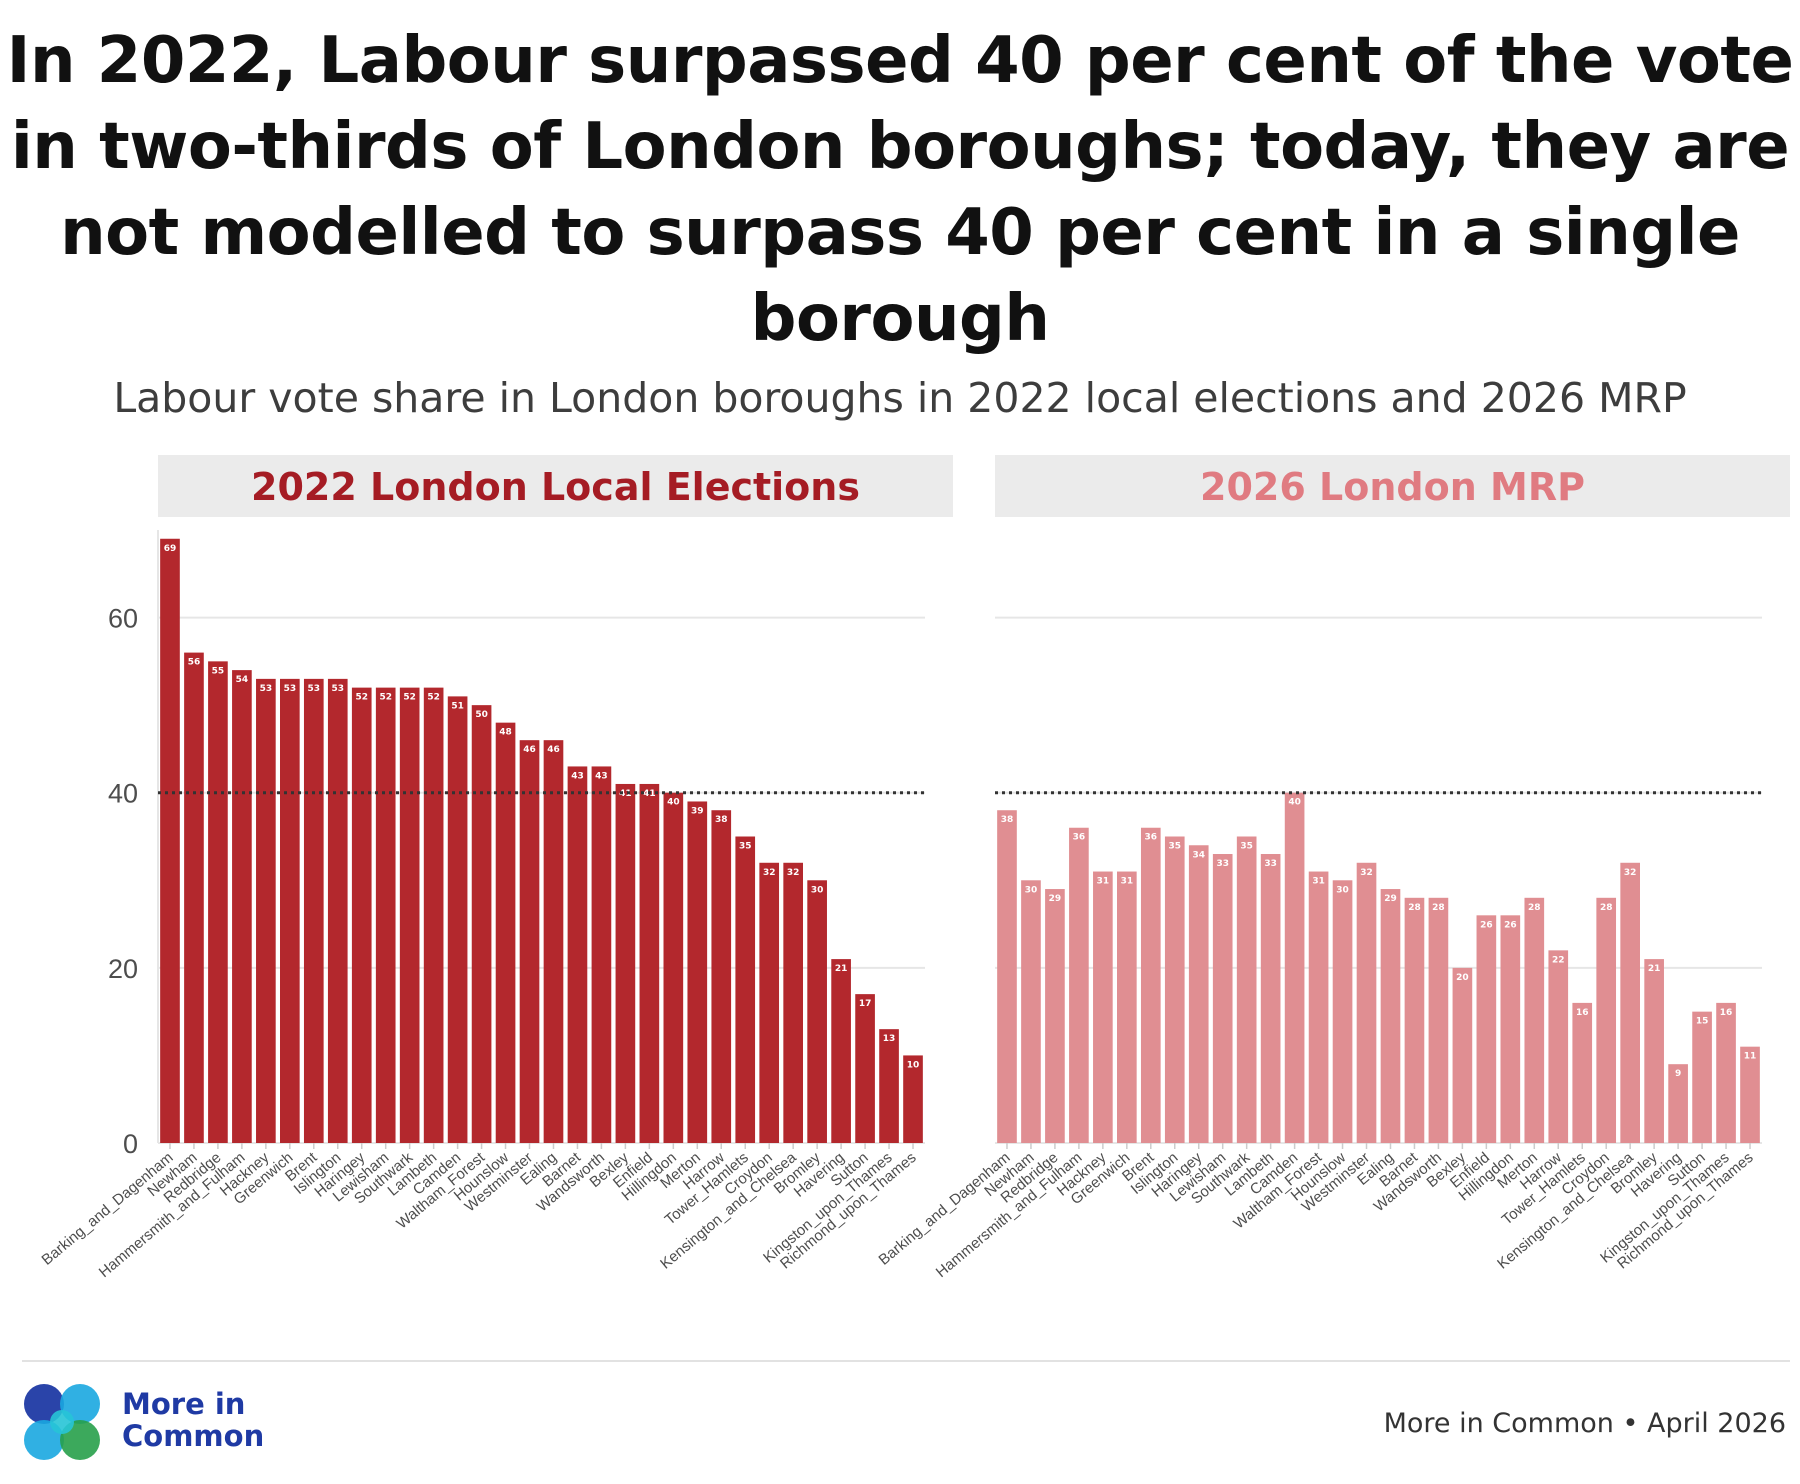 This screenshot has height=1484, width=1800. I want to click on source-note: More in Common • April 2026, so click(1584, 1423).